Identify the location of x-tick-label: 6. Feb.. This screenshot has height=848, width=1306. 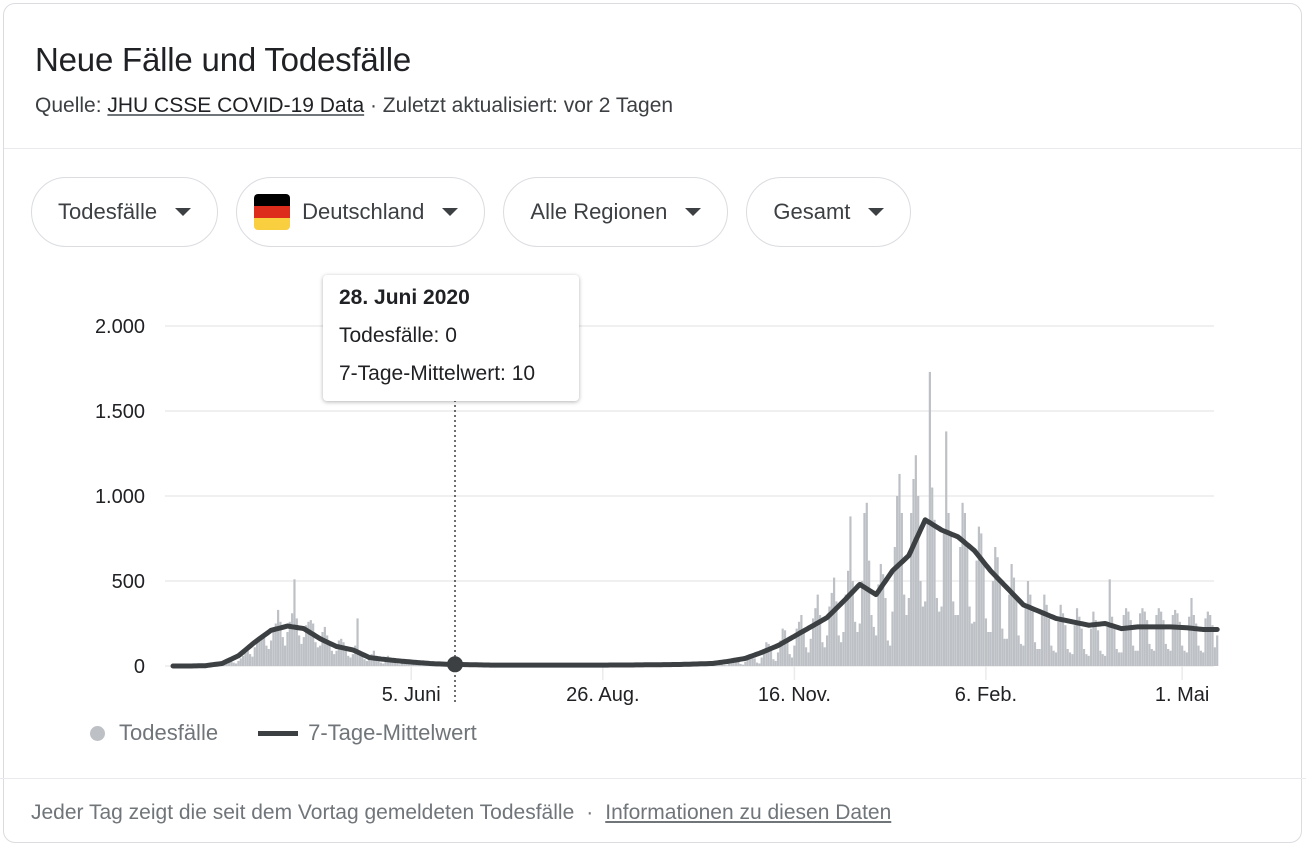
(986, 695).